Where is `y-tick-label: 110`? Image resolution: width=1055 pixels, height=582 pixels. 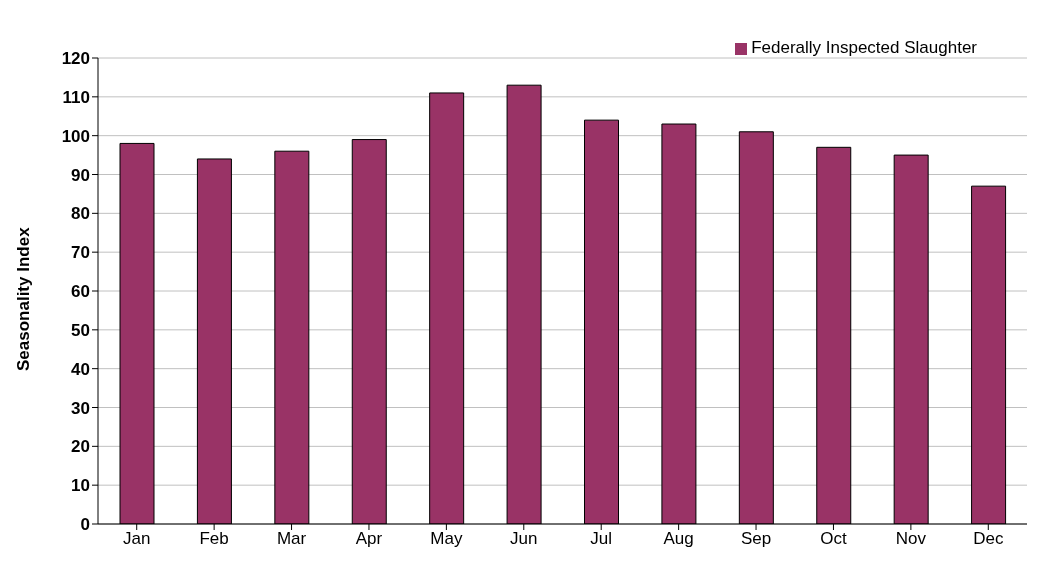
y-tick-label: 110 is located at coordinates (76, 97).